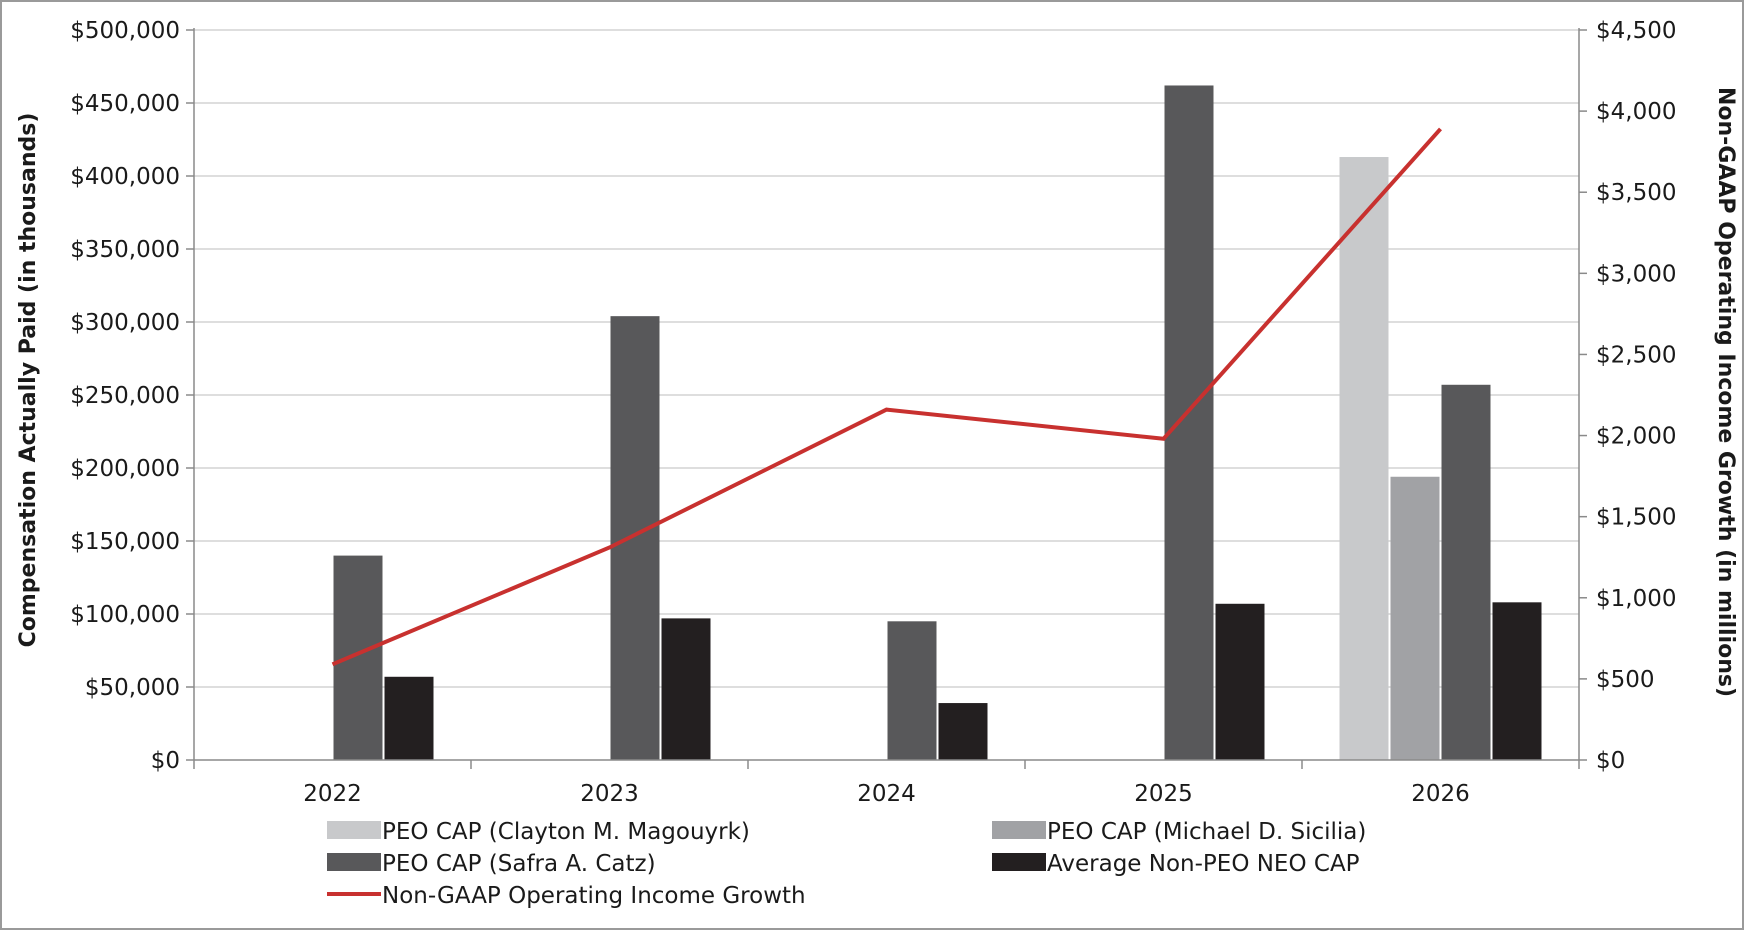  What do you see at coordinates (1636, 193) in the screenshot?
I see `y2-tick-label: $3,500` at bounding box center [1636, 193].